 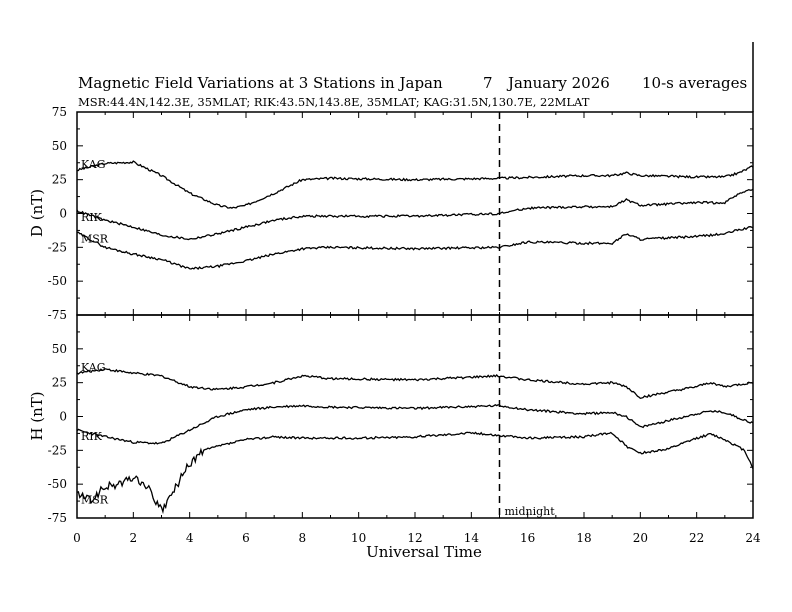 What do you see at coordinates (530, 511) in the screenshot?
I see `midnight-label: midnight` at bounding box center [530, 511].